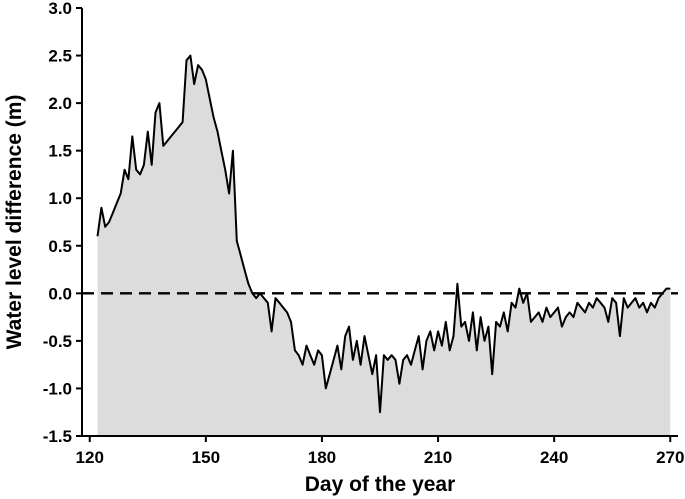 The height and width of the screenshot is (499, 685). I want to click on x-tick-label: 210, so click(438, 457).